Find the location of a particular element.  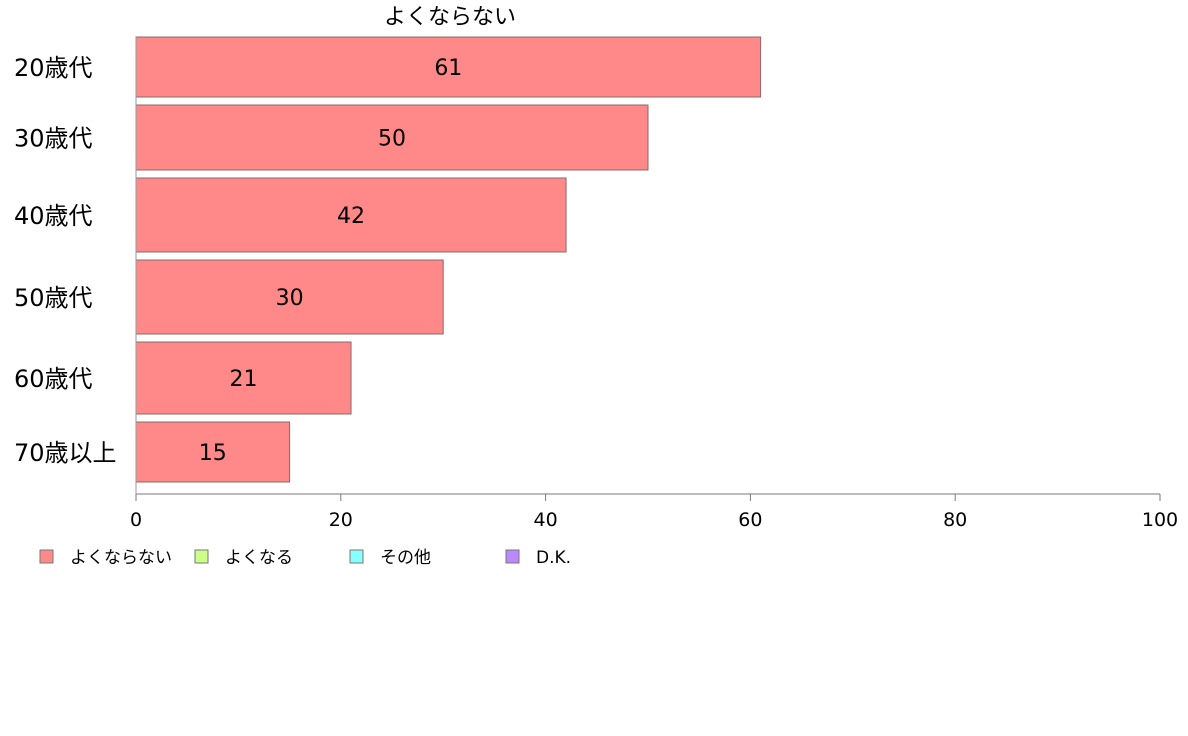

bar-value-label: 21 is located at coordinates (244, 379).